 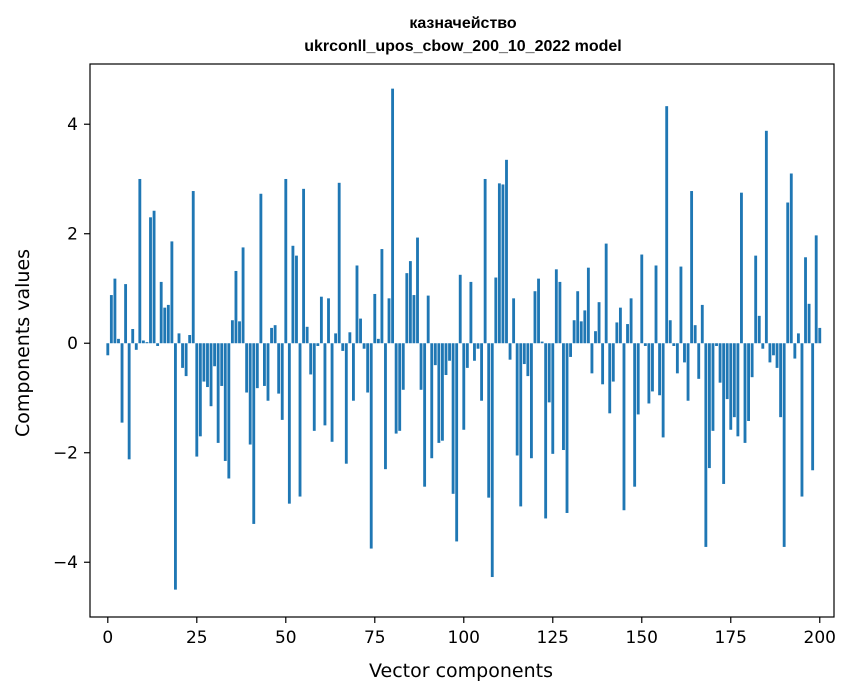 What do you see at coordinates (464, 638) in the screenshot?
I see `x-tick-label: 100` at bounding box center [464, 638].